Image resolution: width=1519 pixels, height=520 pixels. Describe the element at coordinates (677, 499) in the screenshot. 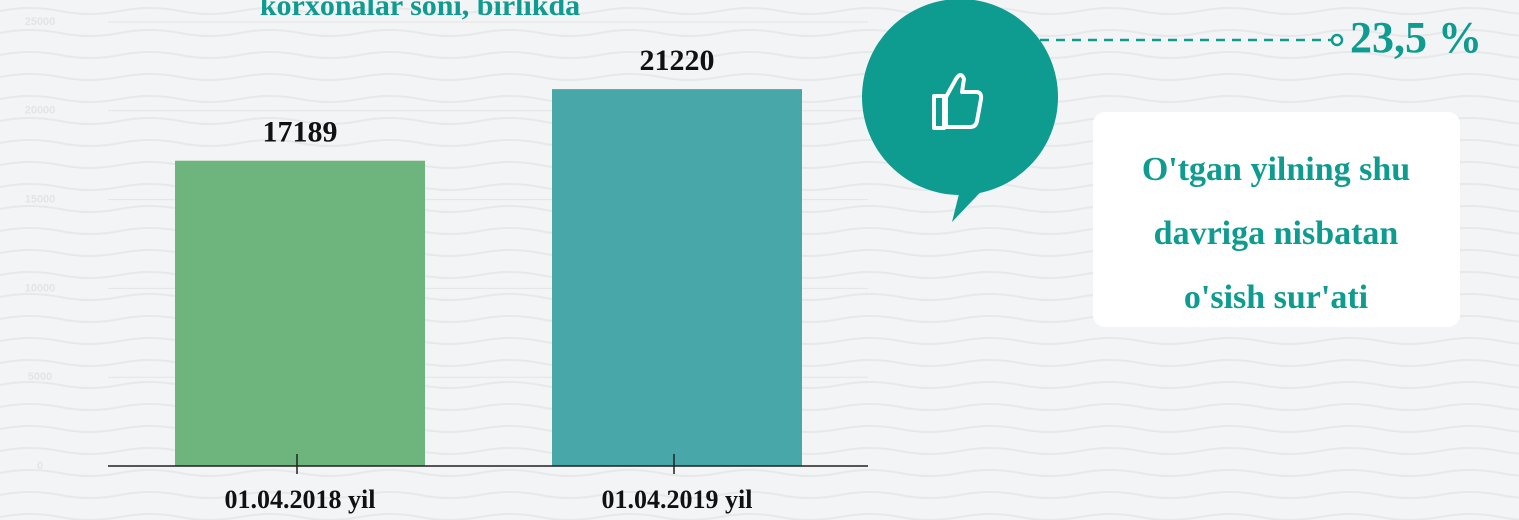

I see `x-tick-label: 01.04.2019 yil` at that location.